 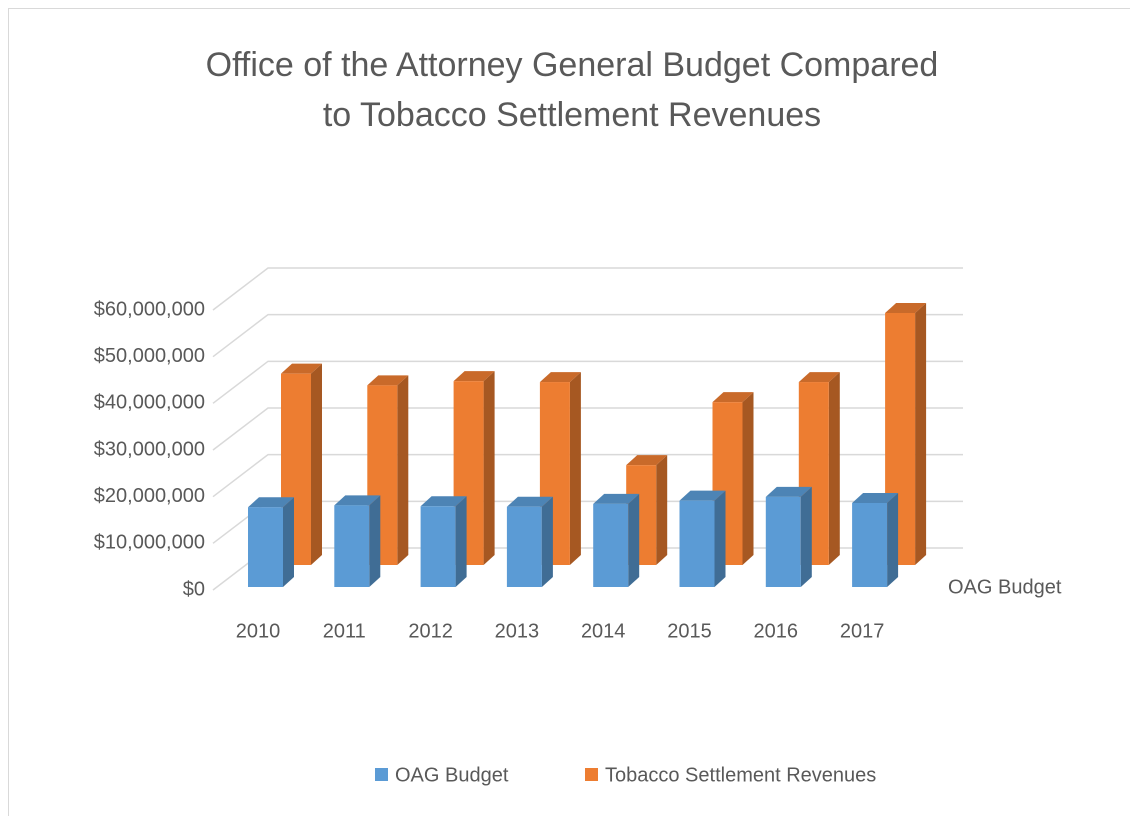 I want to click on x-tick-label: 2015, so click(x=689, y=631).